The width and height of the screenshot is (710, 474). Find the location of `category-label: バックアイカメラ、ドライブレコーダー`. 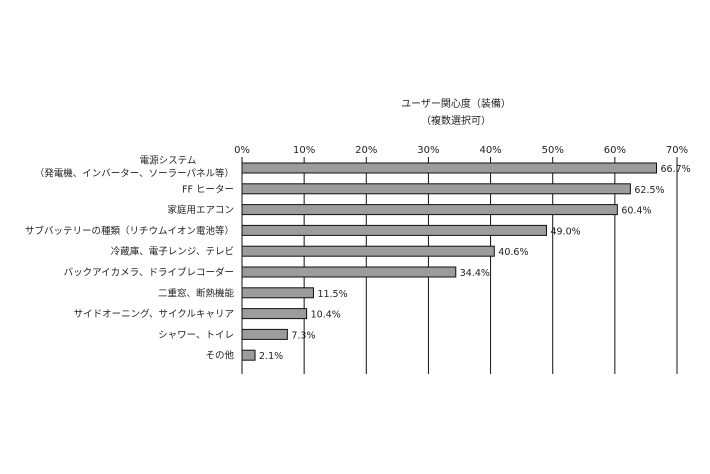

category-label: バックアイカメラ、ドライブレコーダー is located at coordinates (149, 273).